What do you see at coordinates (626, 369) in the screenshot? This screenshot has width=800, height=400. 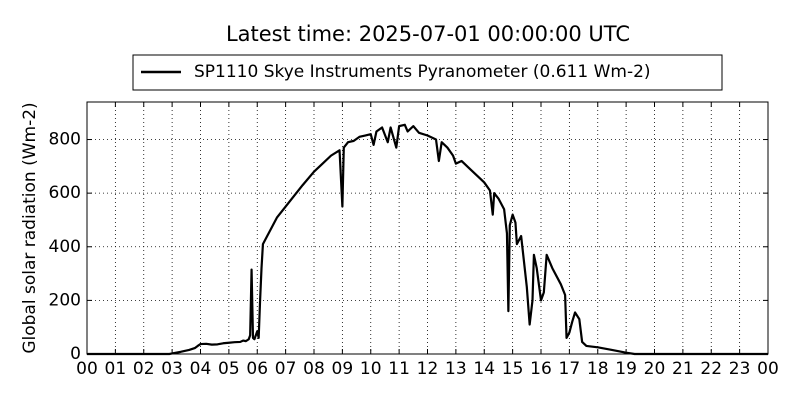 I see `x-tick-label: 19` at bounding box center [626, 369].